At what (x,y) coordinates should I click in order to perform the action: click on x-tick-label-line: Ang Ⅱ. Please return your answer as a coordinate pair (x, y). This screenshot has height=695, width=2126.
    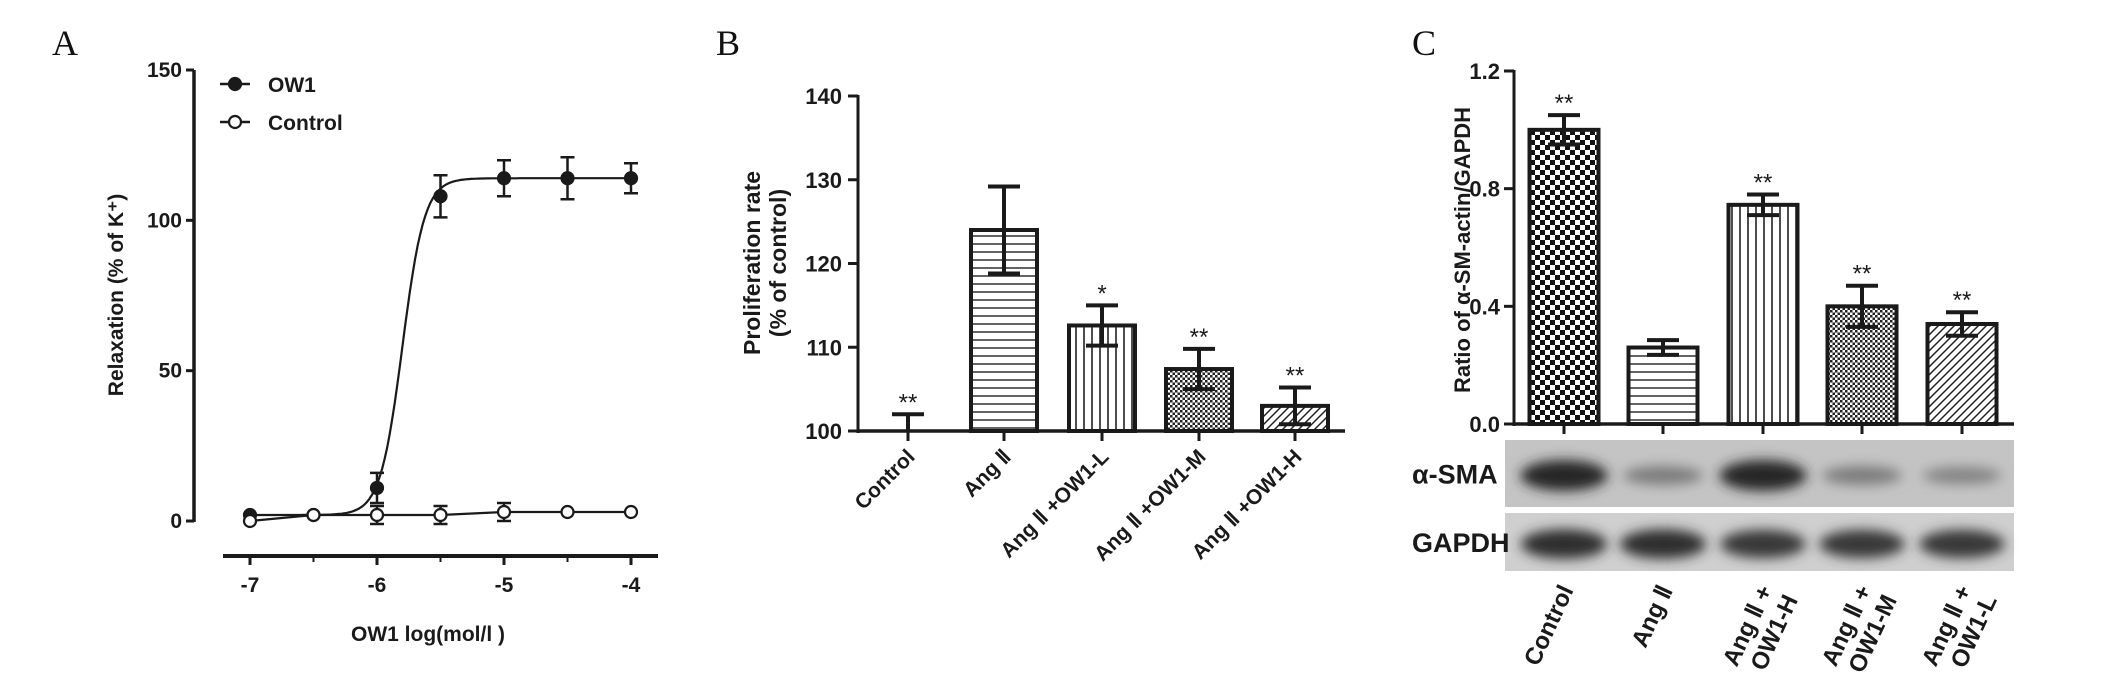
    Looking at the image, I should click on (1652, 616).